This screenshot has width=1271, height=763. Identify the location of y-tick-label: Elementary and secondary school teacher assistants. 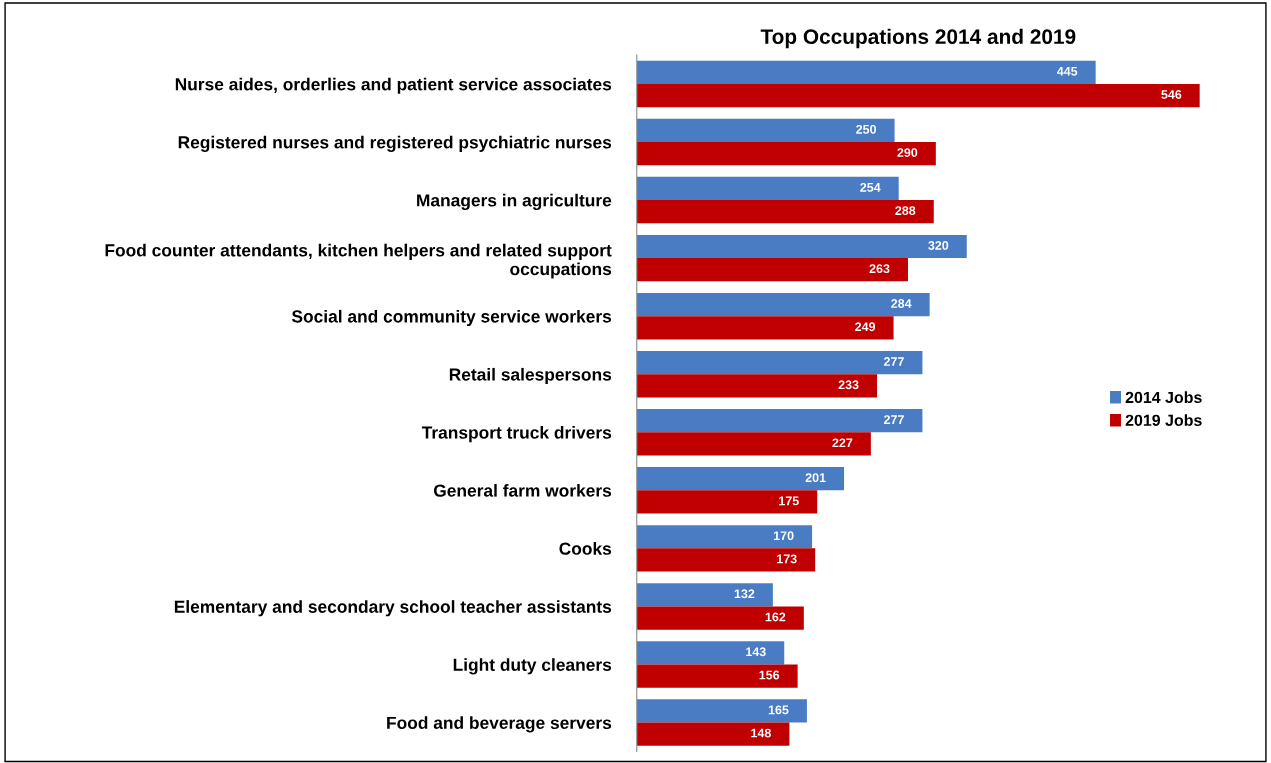
(393, 608).